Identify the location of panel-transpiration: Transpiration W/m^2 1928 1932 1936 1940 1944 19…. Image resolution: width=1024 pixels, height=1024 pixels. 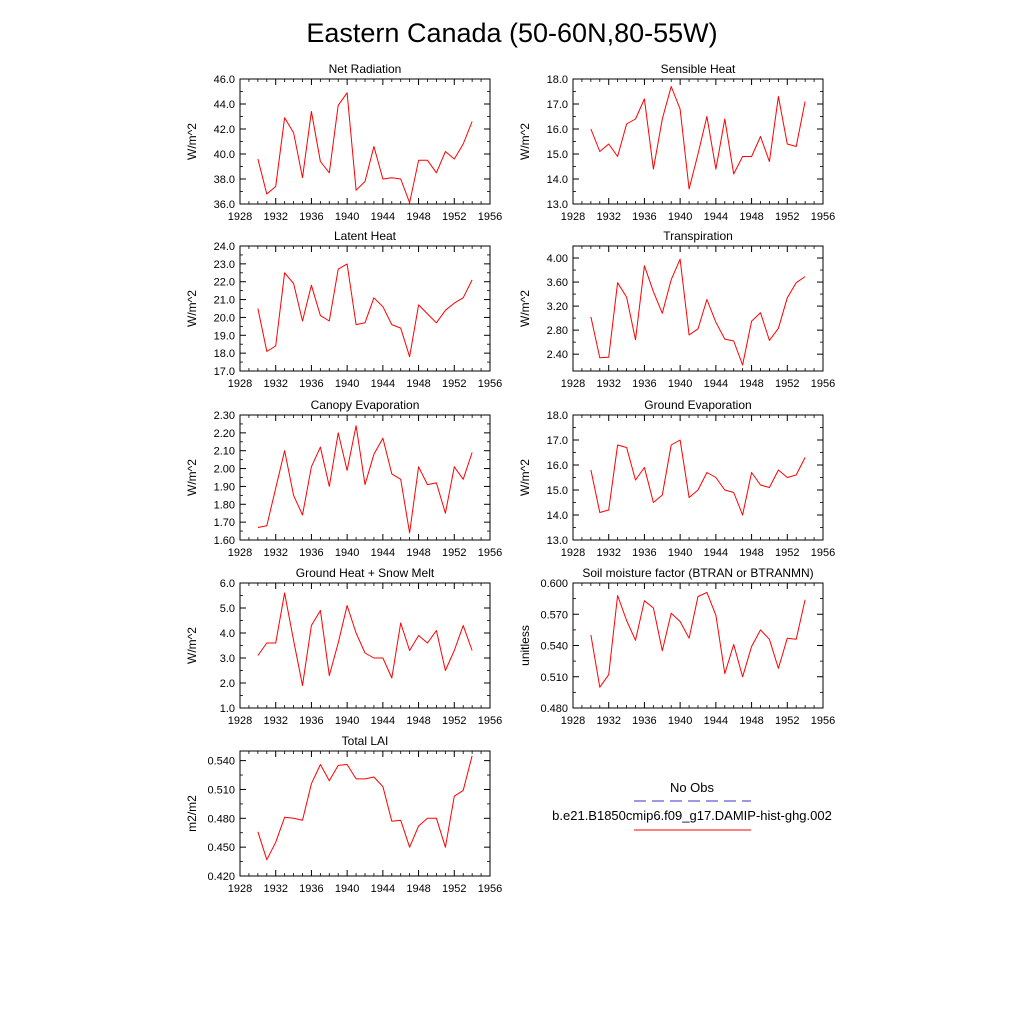
(676, 309).